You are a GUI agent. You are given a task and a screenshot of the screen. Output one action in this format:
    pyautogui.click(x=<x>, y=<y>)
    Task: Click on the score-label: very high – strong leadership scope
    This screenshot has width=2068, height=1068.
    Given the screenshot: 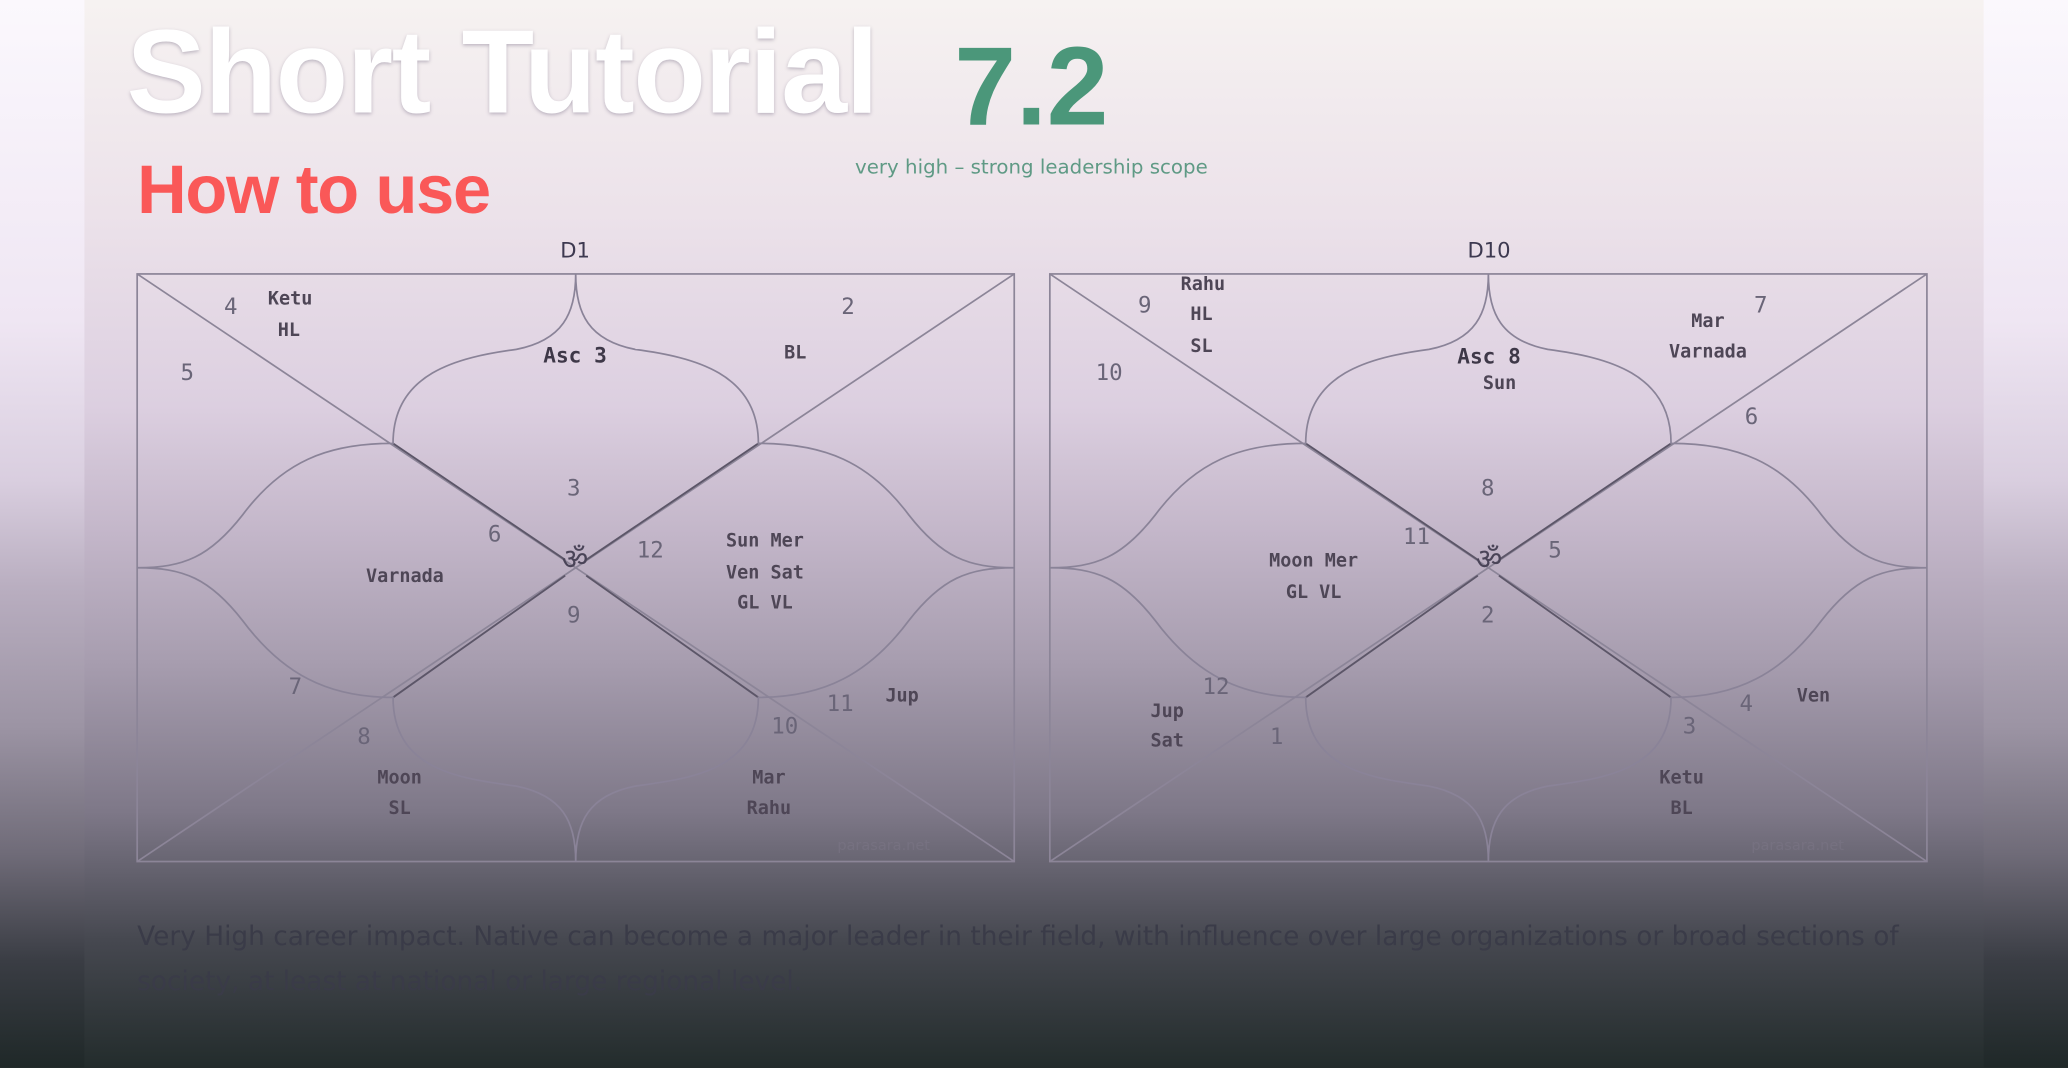 What is the action you would take?
    pyautogui.click(x=1031, y=166)
    